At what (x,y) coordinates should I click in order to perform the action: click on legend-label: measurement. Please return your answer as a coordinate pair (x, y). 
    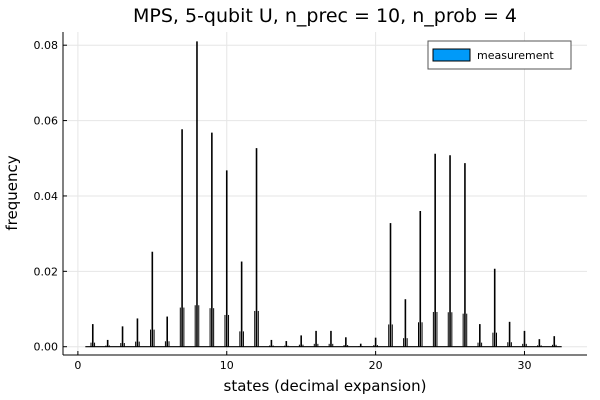
    Looking at the image, I should click on (515, 55).